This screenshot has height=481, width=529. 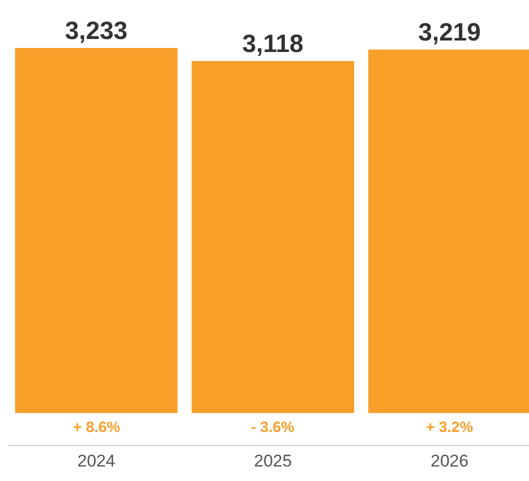 What do you see at coordinates (273, 44) in the screenshot?
I see `data-label: 3,118` at bounding box center [273, 44].